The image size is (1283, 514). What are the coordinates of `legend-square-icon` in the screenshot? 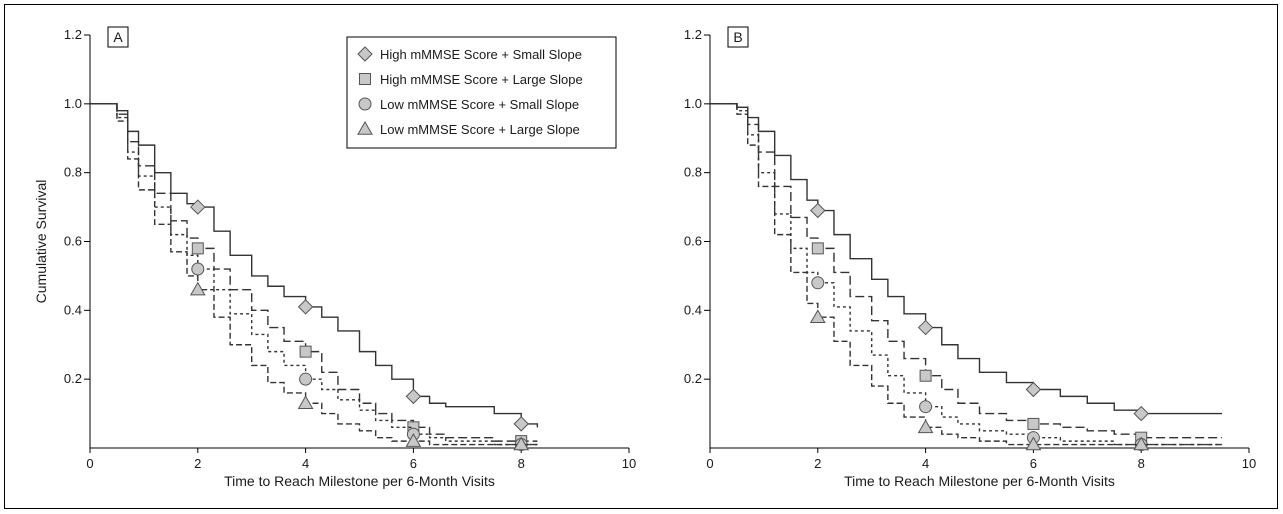 It's located at (365, 79).